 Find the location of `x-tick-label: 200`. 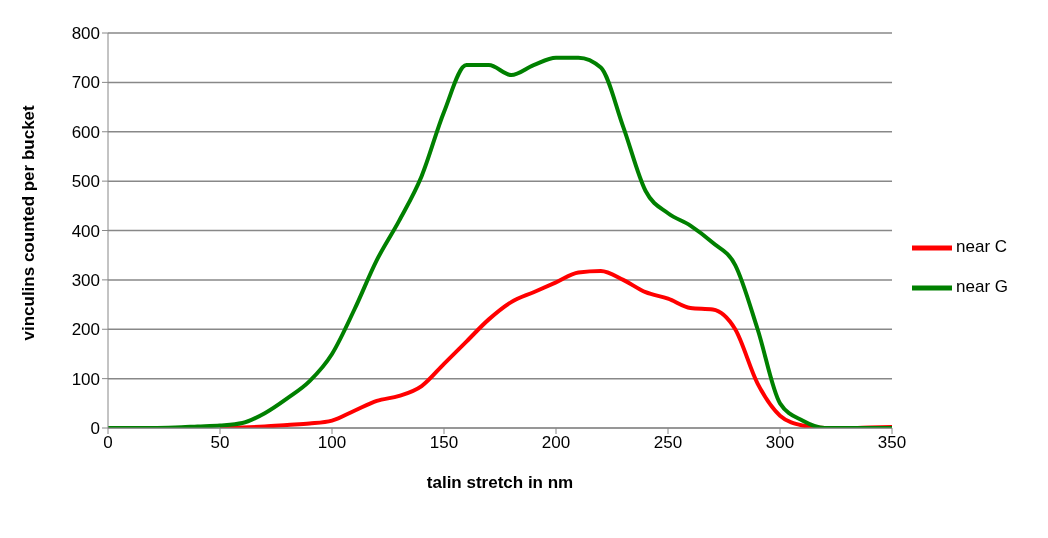

x-tick-label: 200 is located at coordinates (556, 443).